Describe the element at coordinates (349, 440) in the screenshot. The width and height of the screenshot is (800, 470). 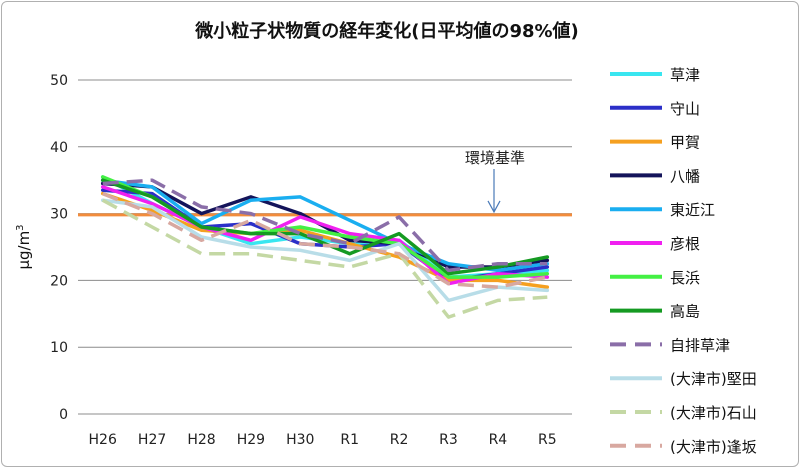
I see `x-tick-label: R1` at that location.